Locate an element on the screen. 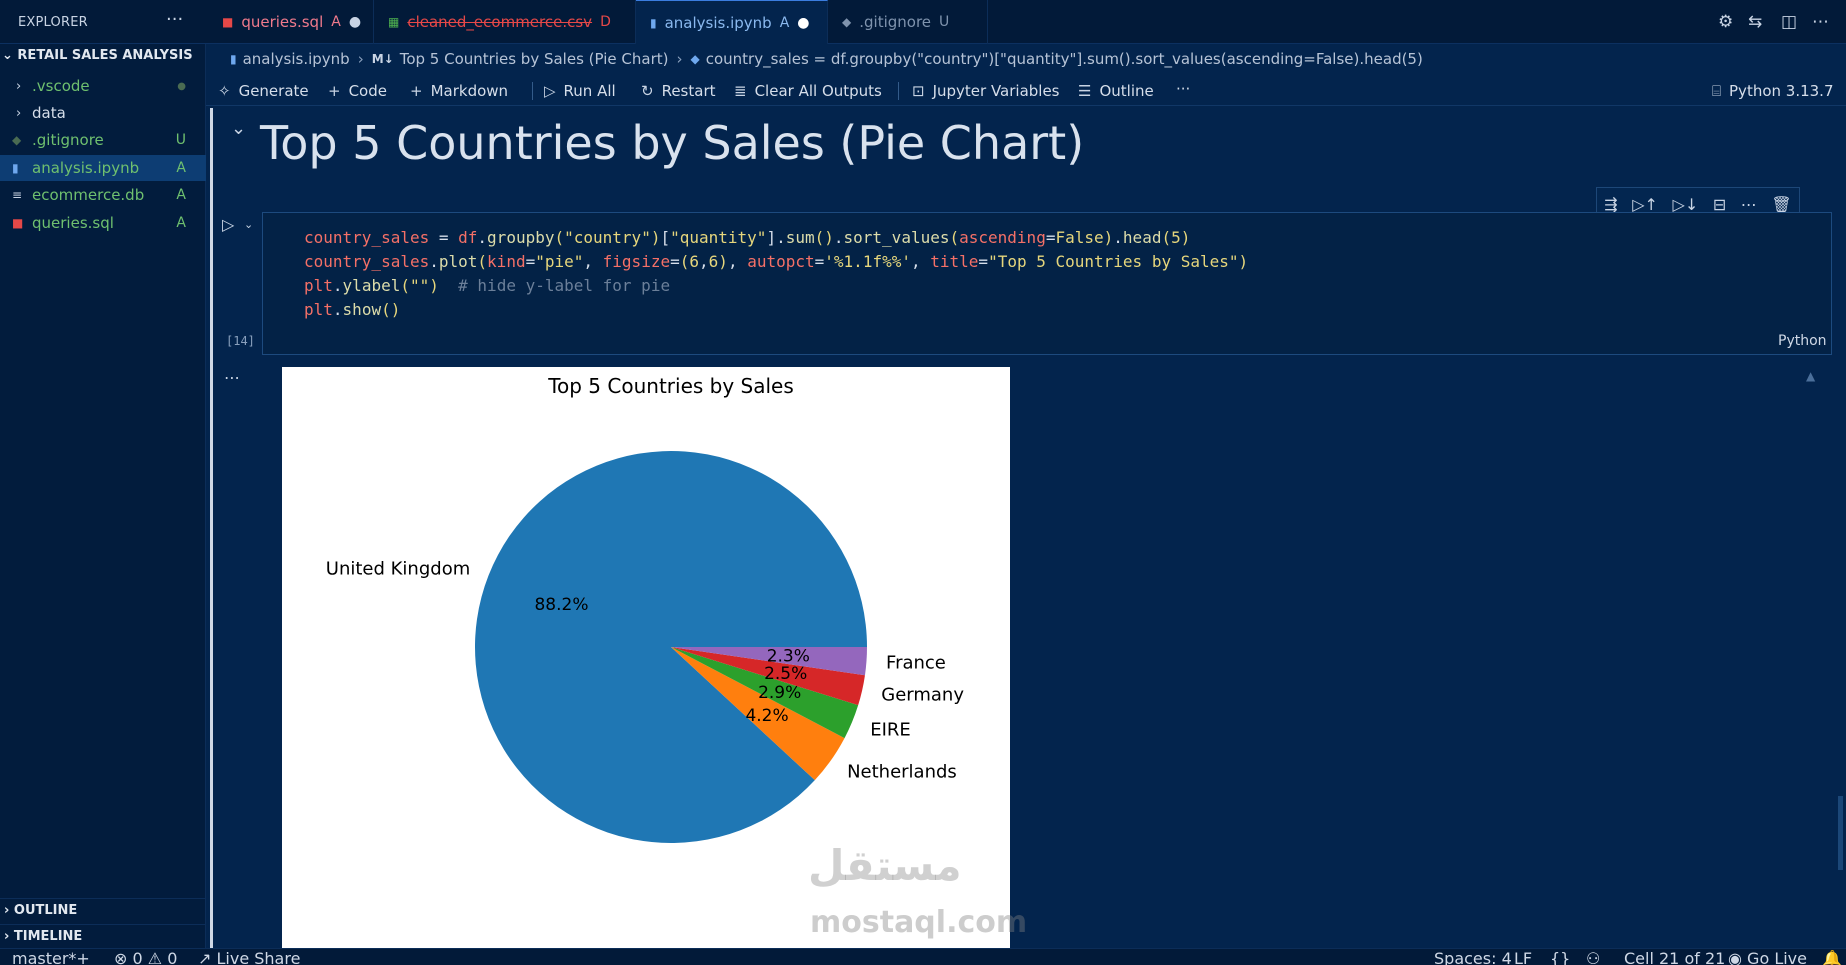 This screenshot has height=965, width=1846. tab-status: U is located at coordinates (944, 22).